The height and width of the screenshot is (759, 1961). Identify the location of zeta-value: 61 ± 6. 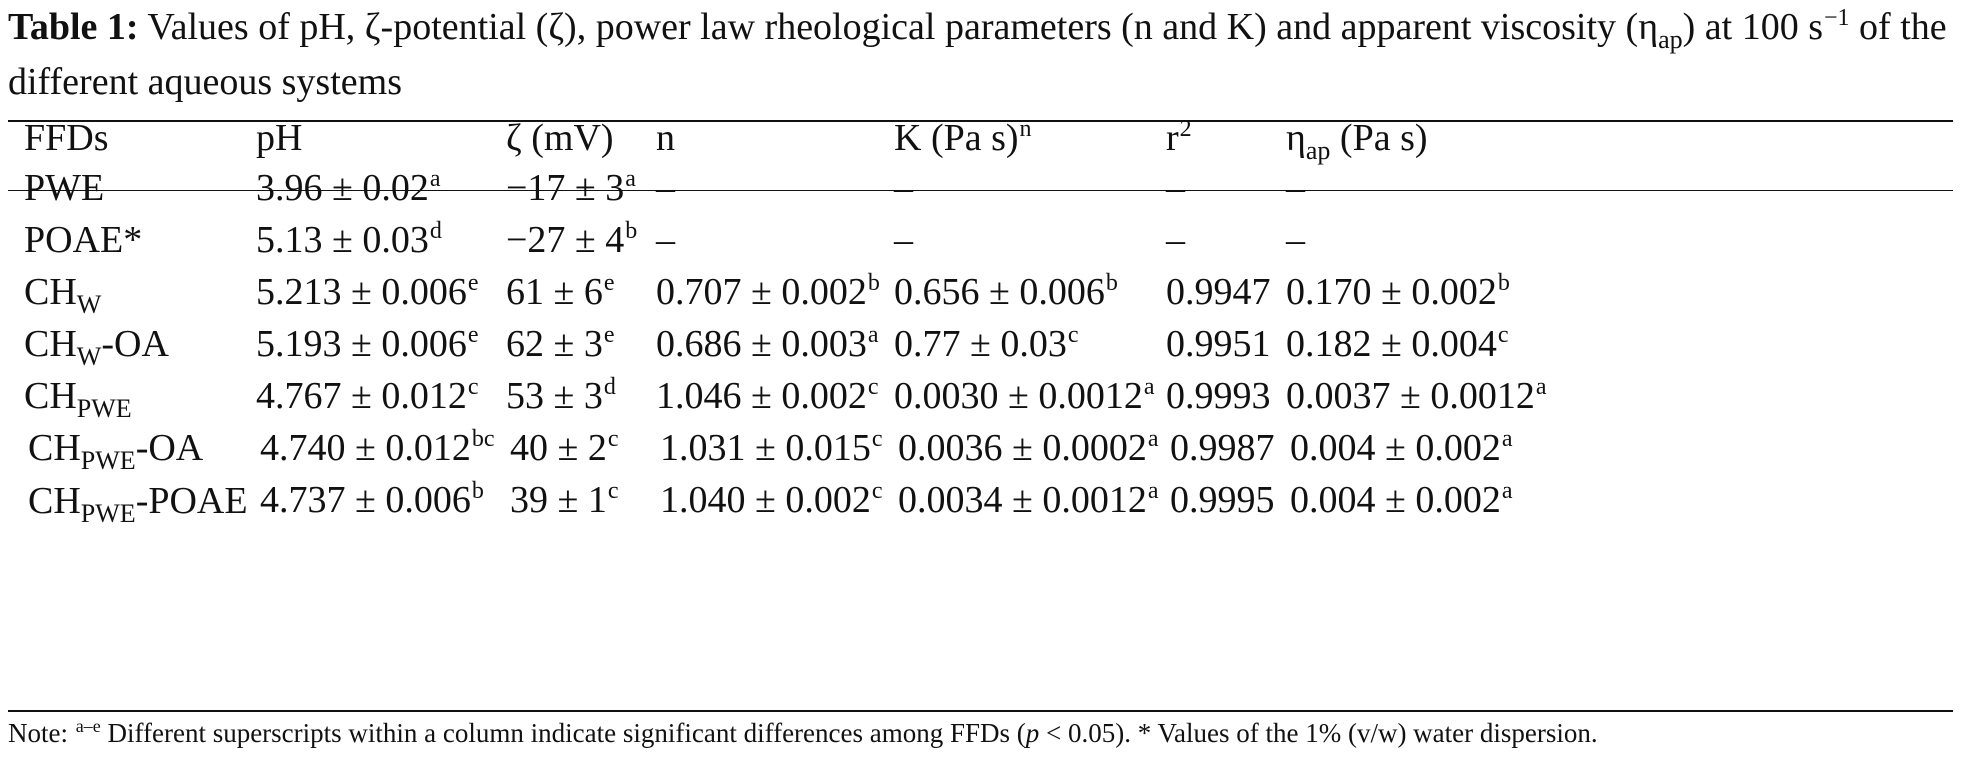
(554, 292).